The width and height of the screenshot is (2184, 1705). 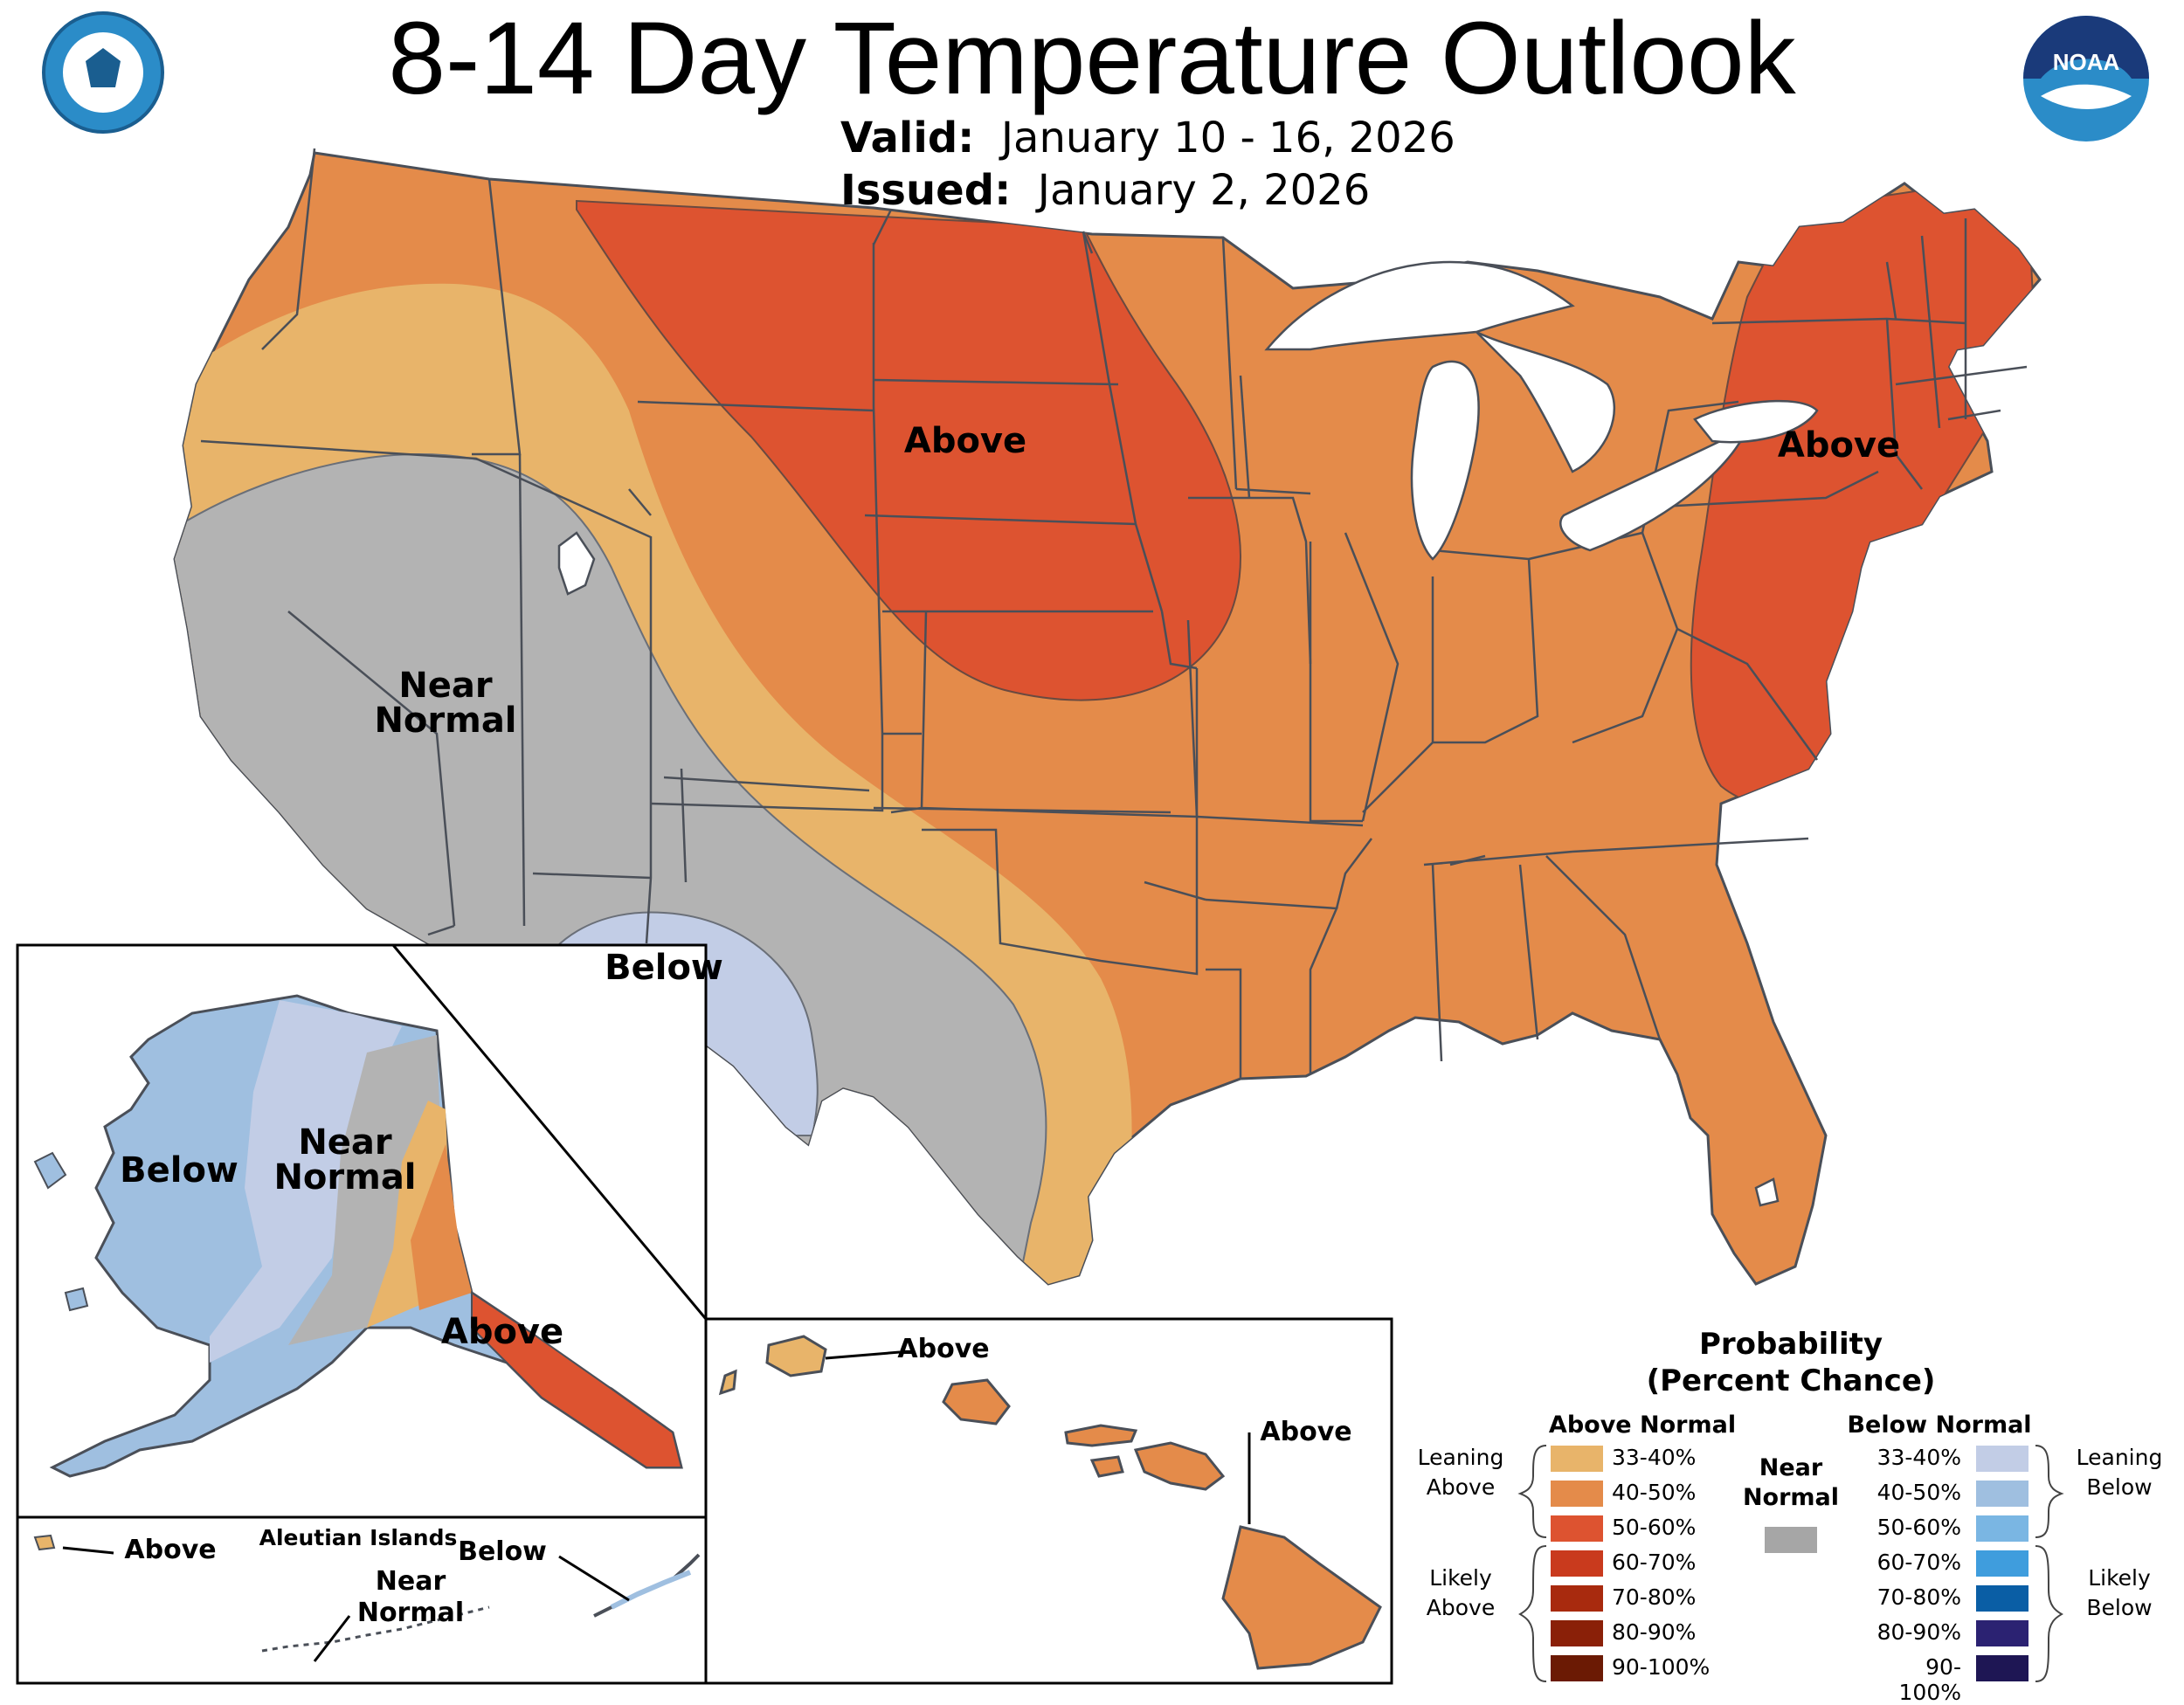 I want to click on legend-likely-below-2: Below, so click(x=2119, y=1607).